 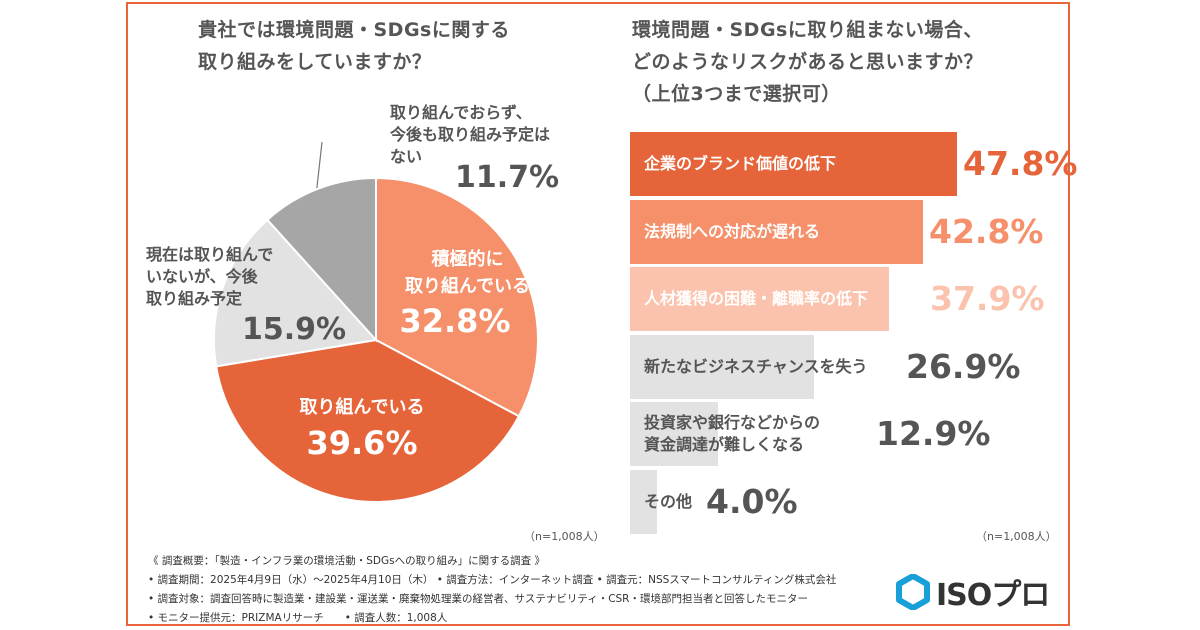 I want to click on bar-label: 投資家や銀行などからの 資金調達が難しくなる, so click(x=732, y=433).